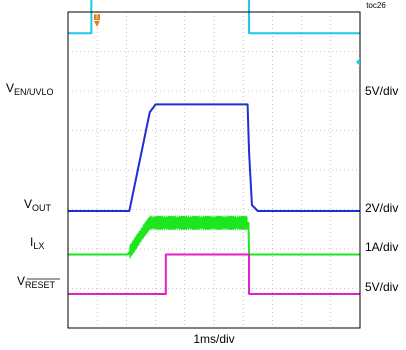 This screenshot has height=350, width=406. I want to click on label-vreset-sub: RESET, so click(40, 285).